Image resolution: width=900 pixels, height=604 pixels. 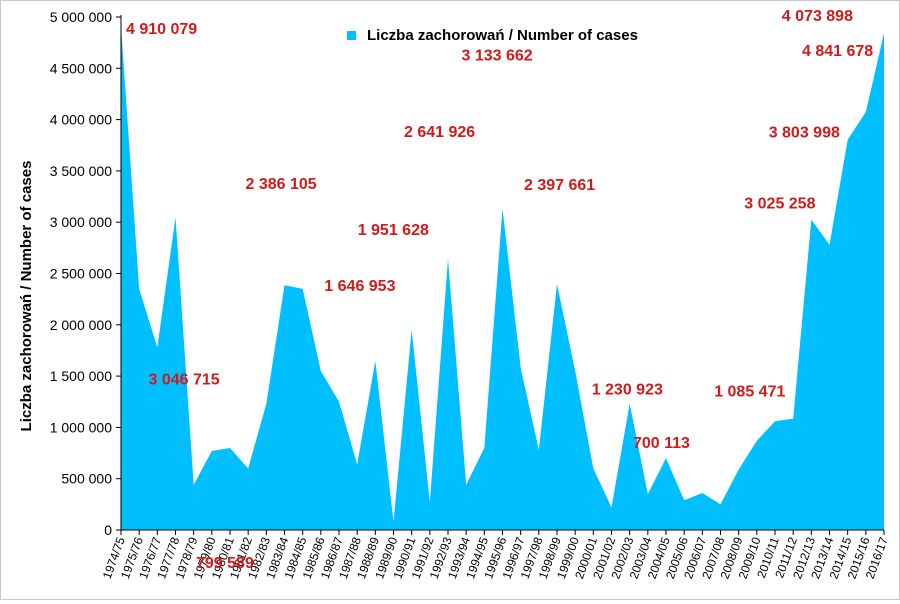 I want to click on data-label: 4 841 678, so click(x=837, y=51).